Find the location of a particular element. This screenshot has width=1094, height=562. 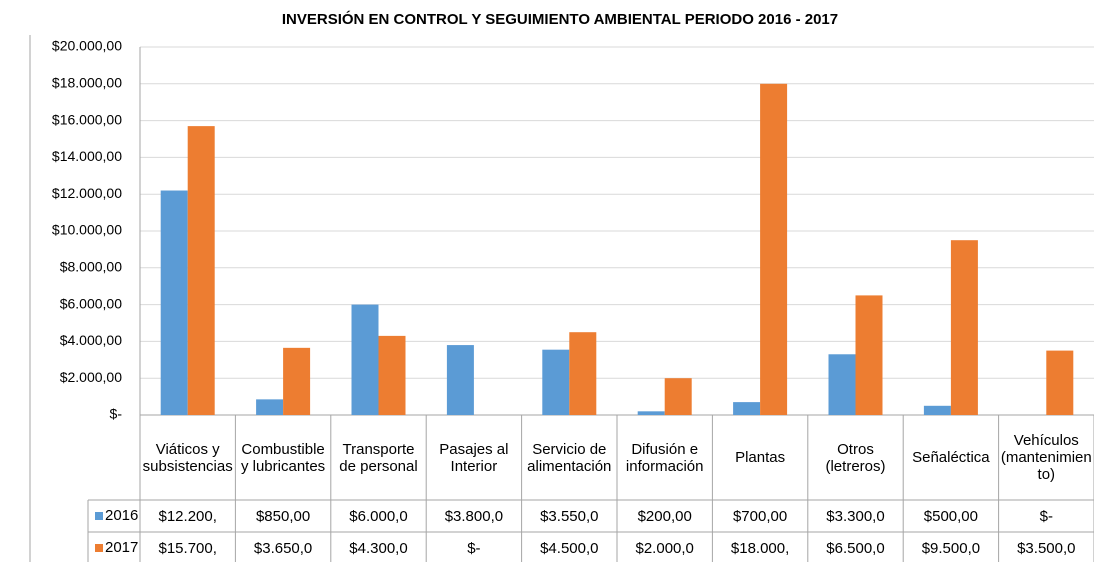

y-tick-label: $8.000,00 is located at coordinates (91, 267).